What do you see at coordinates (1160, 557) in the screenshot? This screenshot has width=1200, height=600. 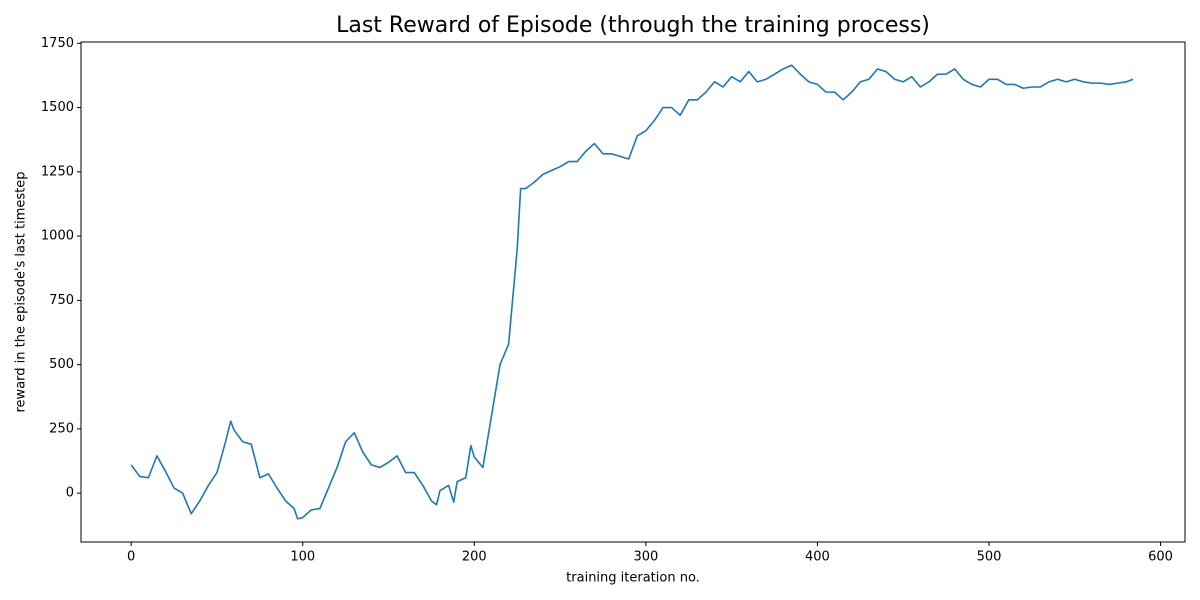 I see `x-tick-label: 600` at bounding box center [1160, 557].